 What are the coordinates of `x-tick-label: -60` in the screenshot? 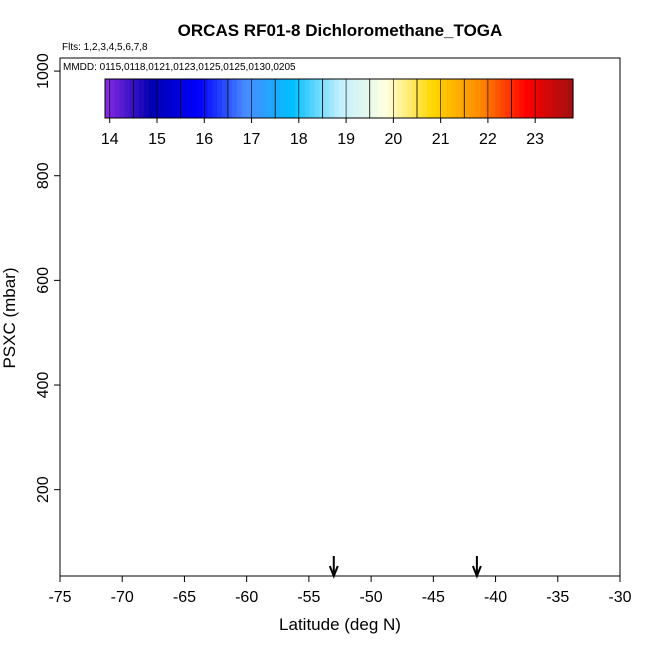 It's located at (246, 597).